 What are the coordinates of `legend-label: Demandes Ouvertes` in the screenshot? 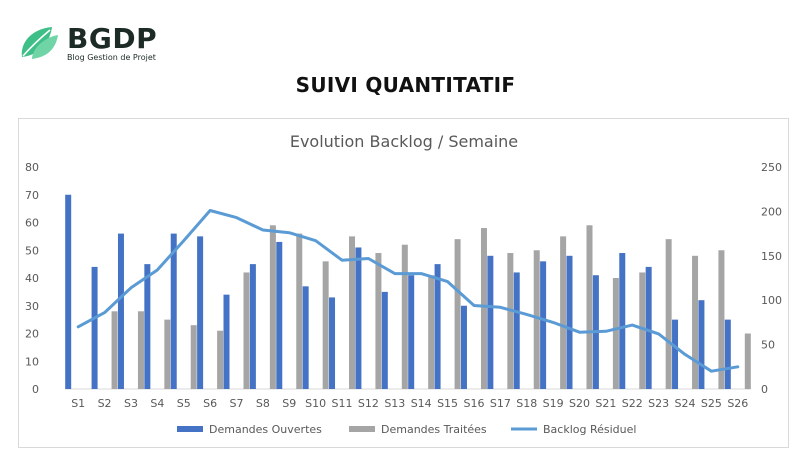 It's located at (265, 429).